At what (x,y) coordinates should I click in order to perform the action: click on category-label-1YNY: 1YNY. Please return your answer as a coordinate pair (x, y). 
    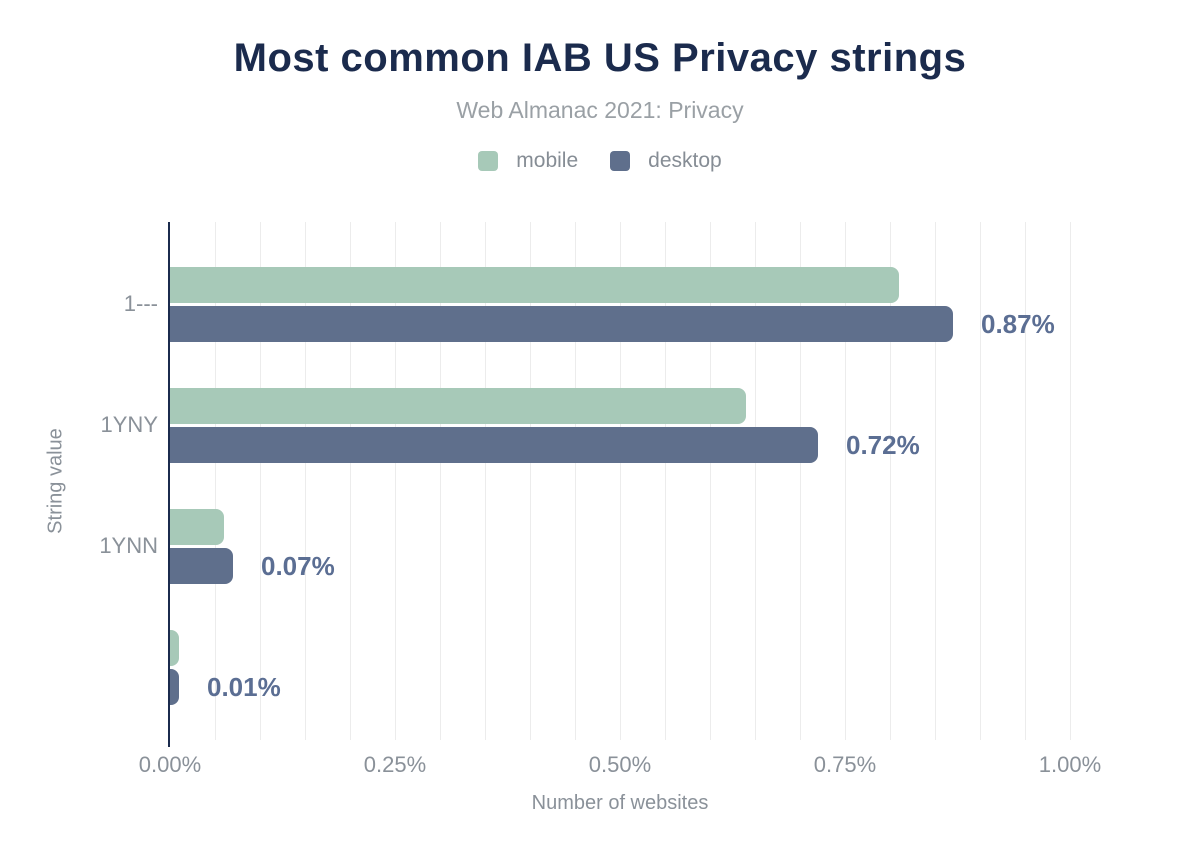
    Looking at the image, I should click on (129, 424).